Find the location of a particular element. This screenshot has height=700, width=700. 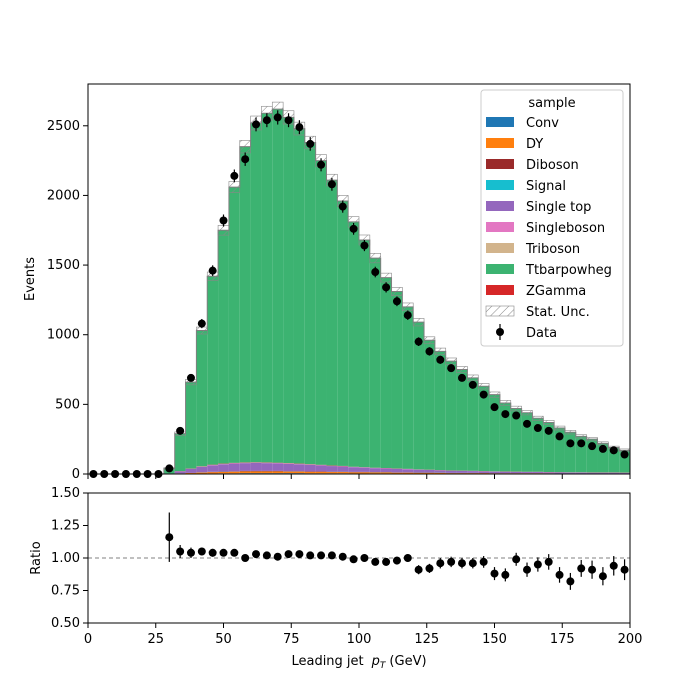

x-tick-label: 200 is located at coordinates (630, 639).